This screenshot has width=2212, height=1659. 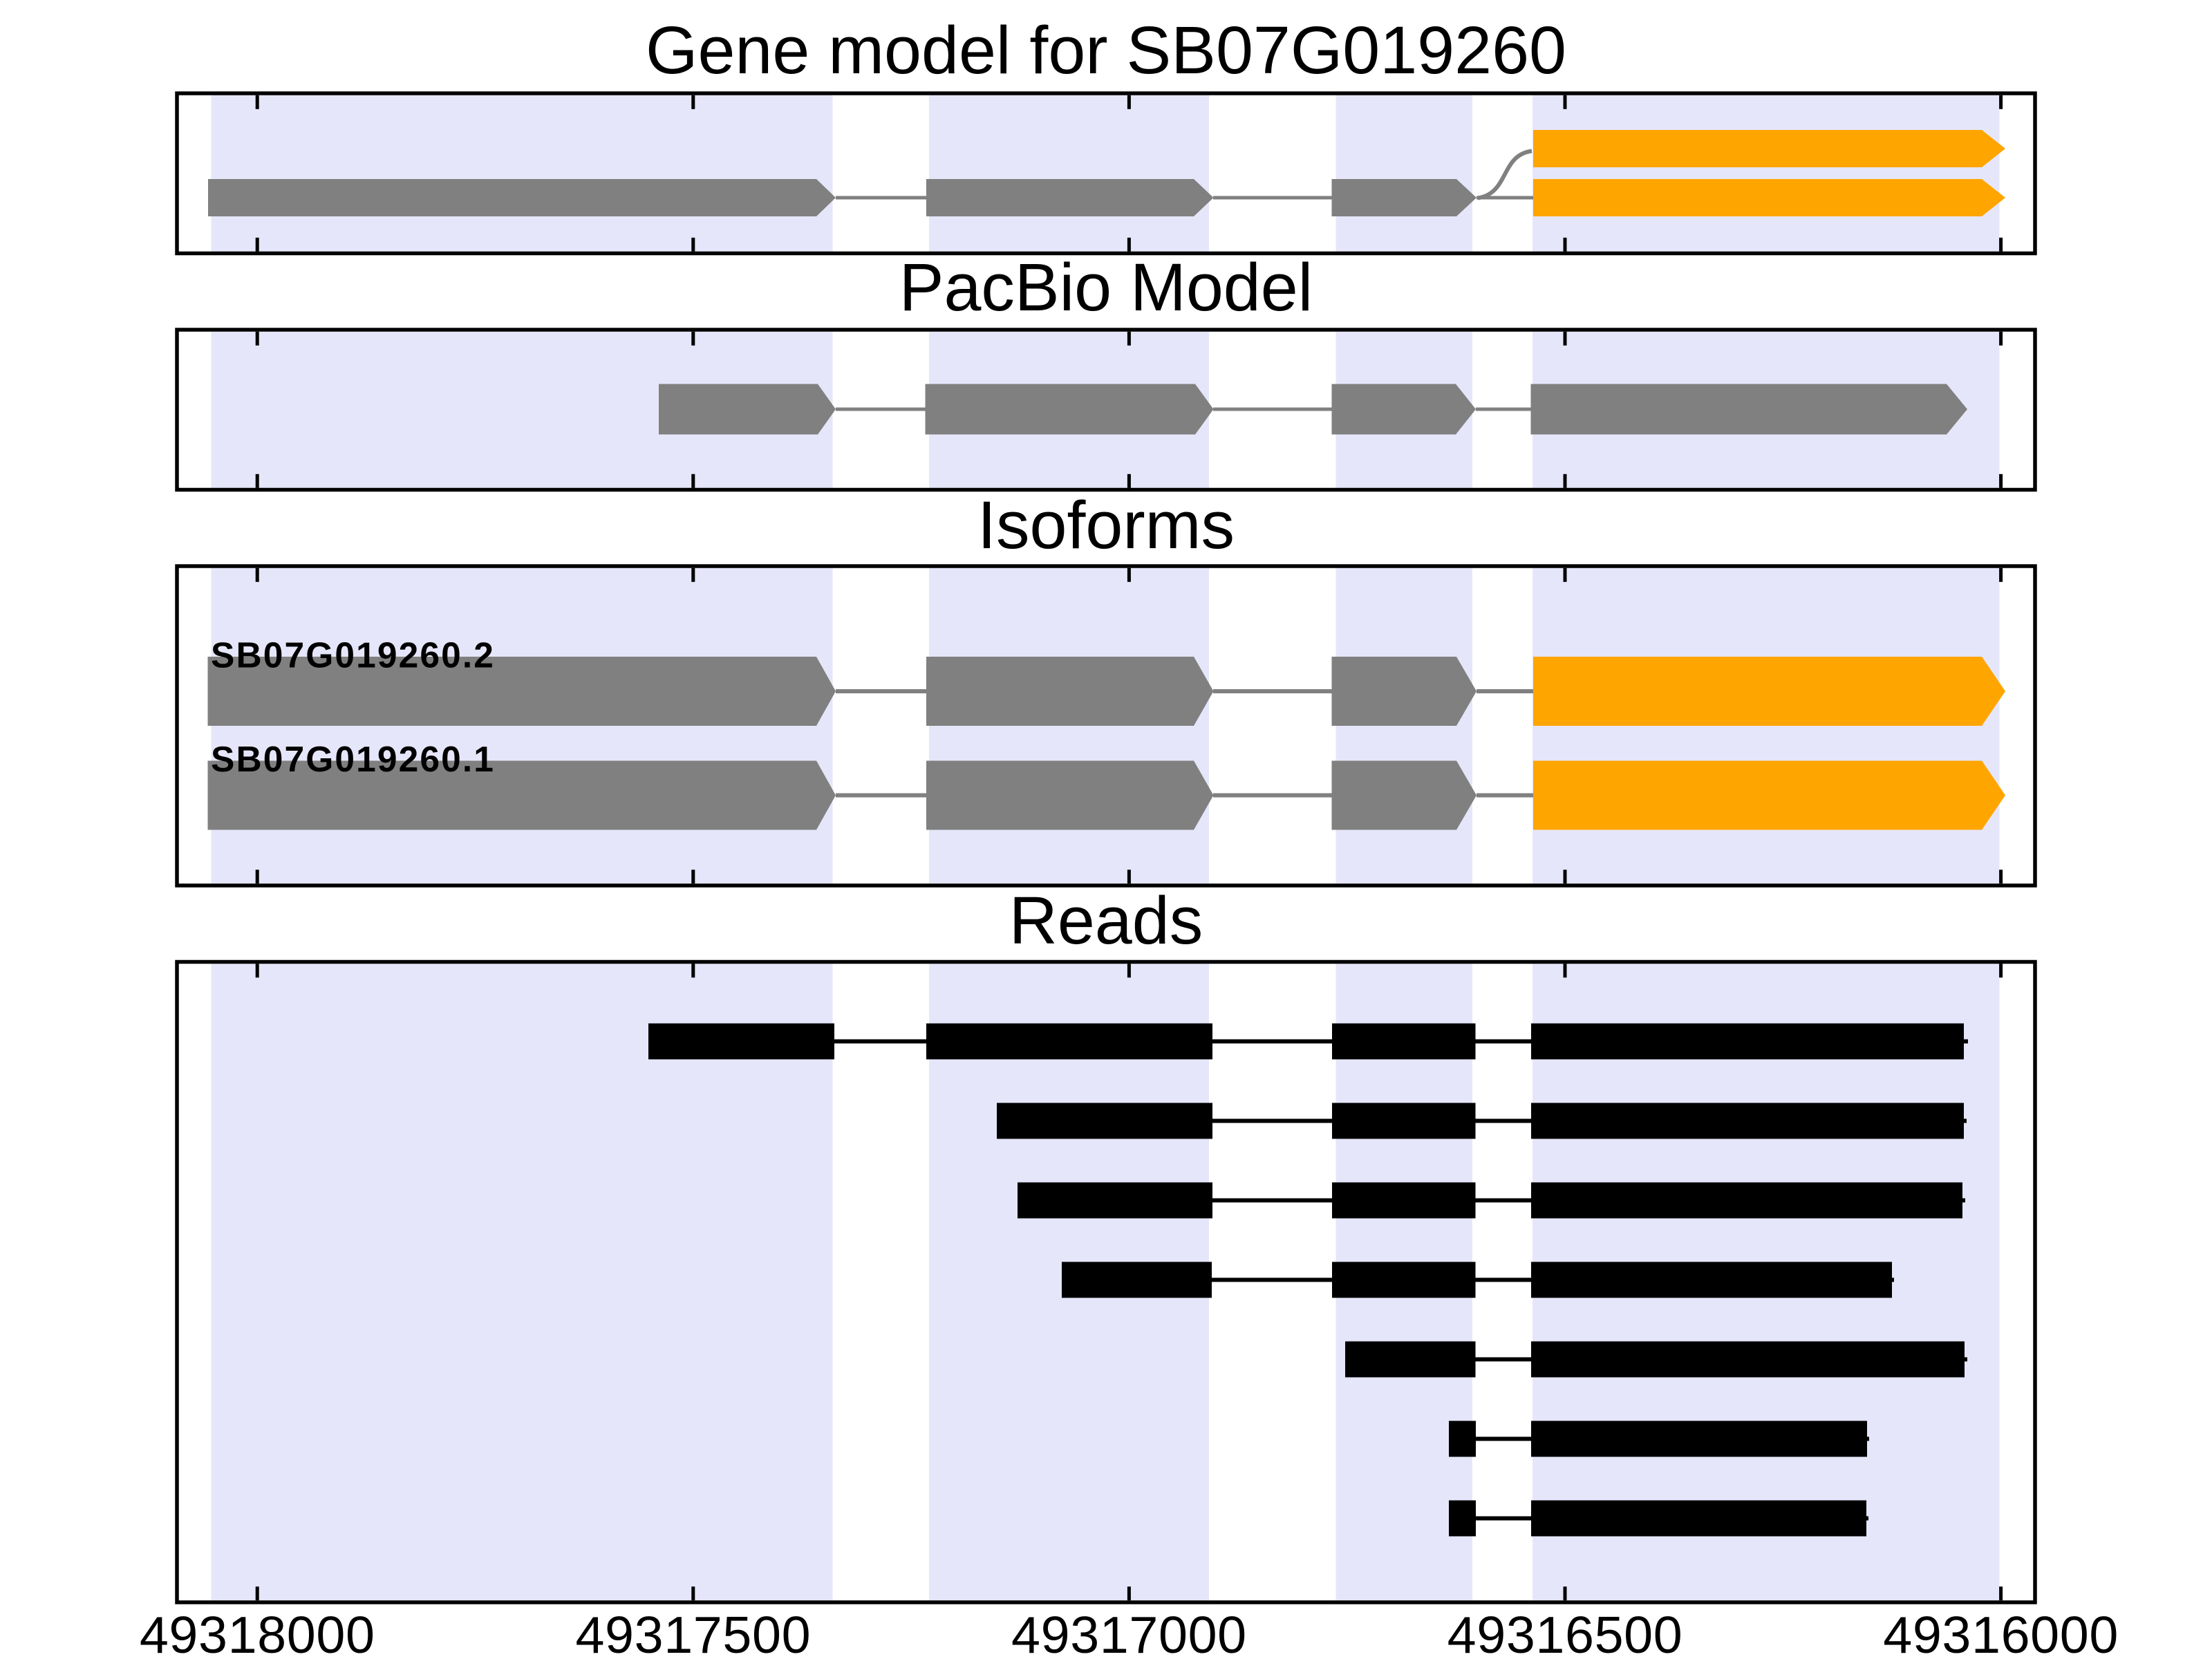 I want to click on svg-text: 49317500, so click(x=693, y=1633).